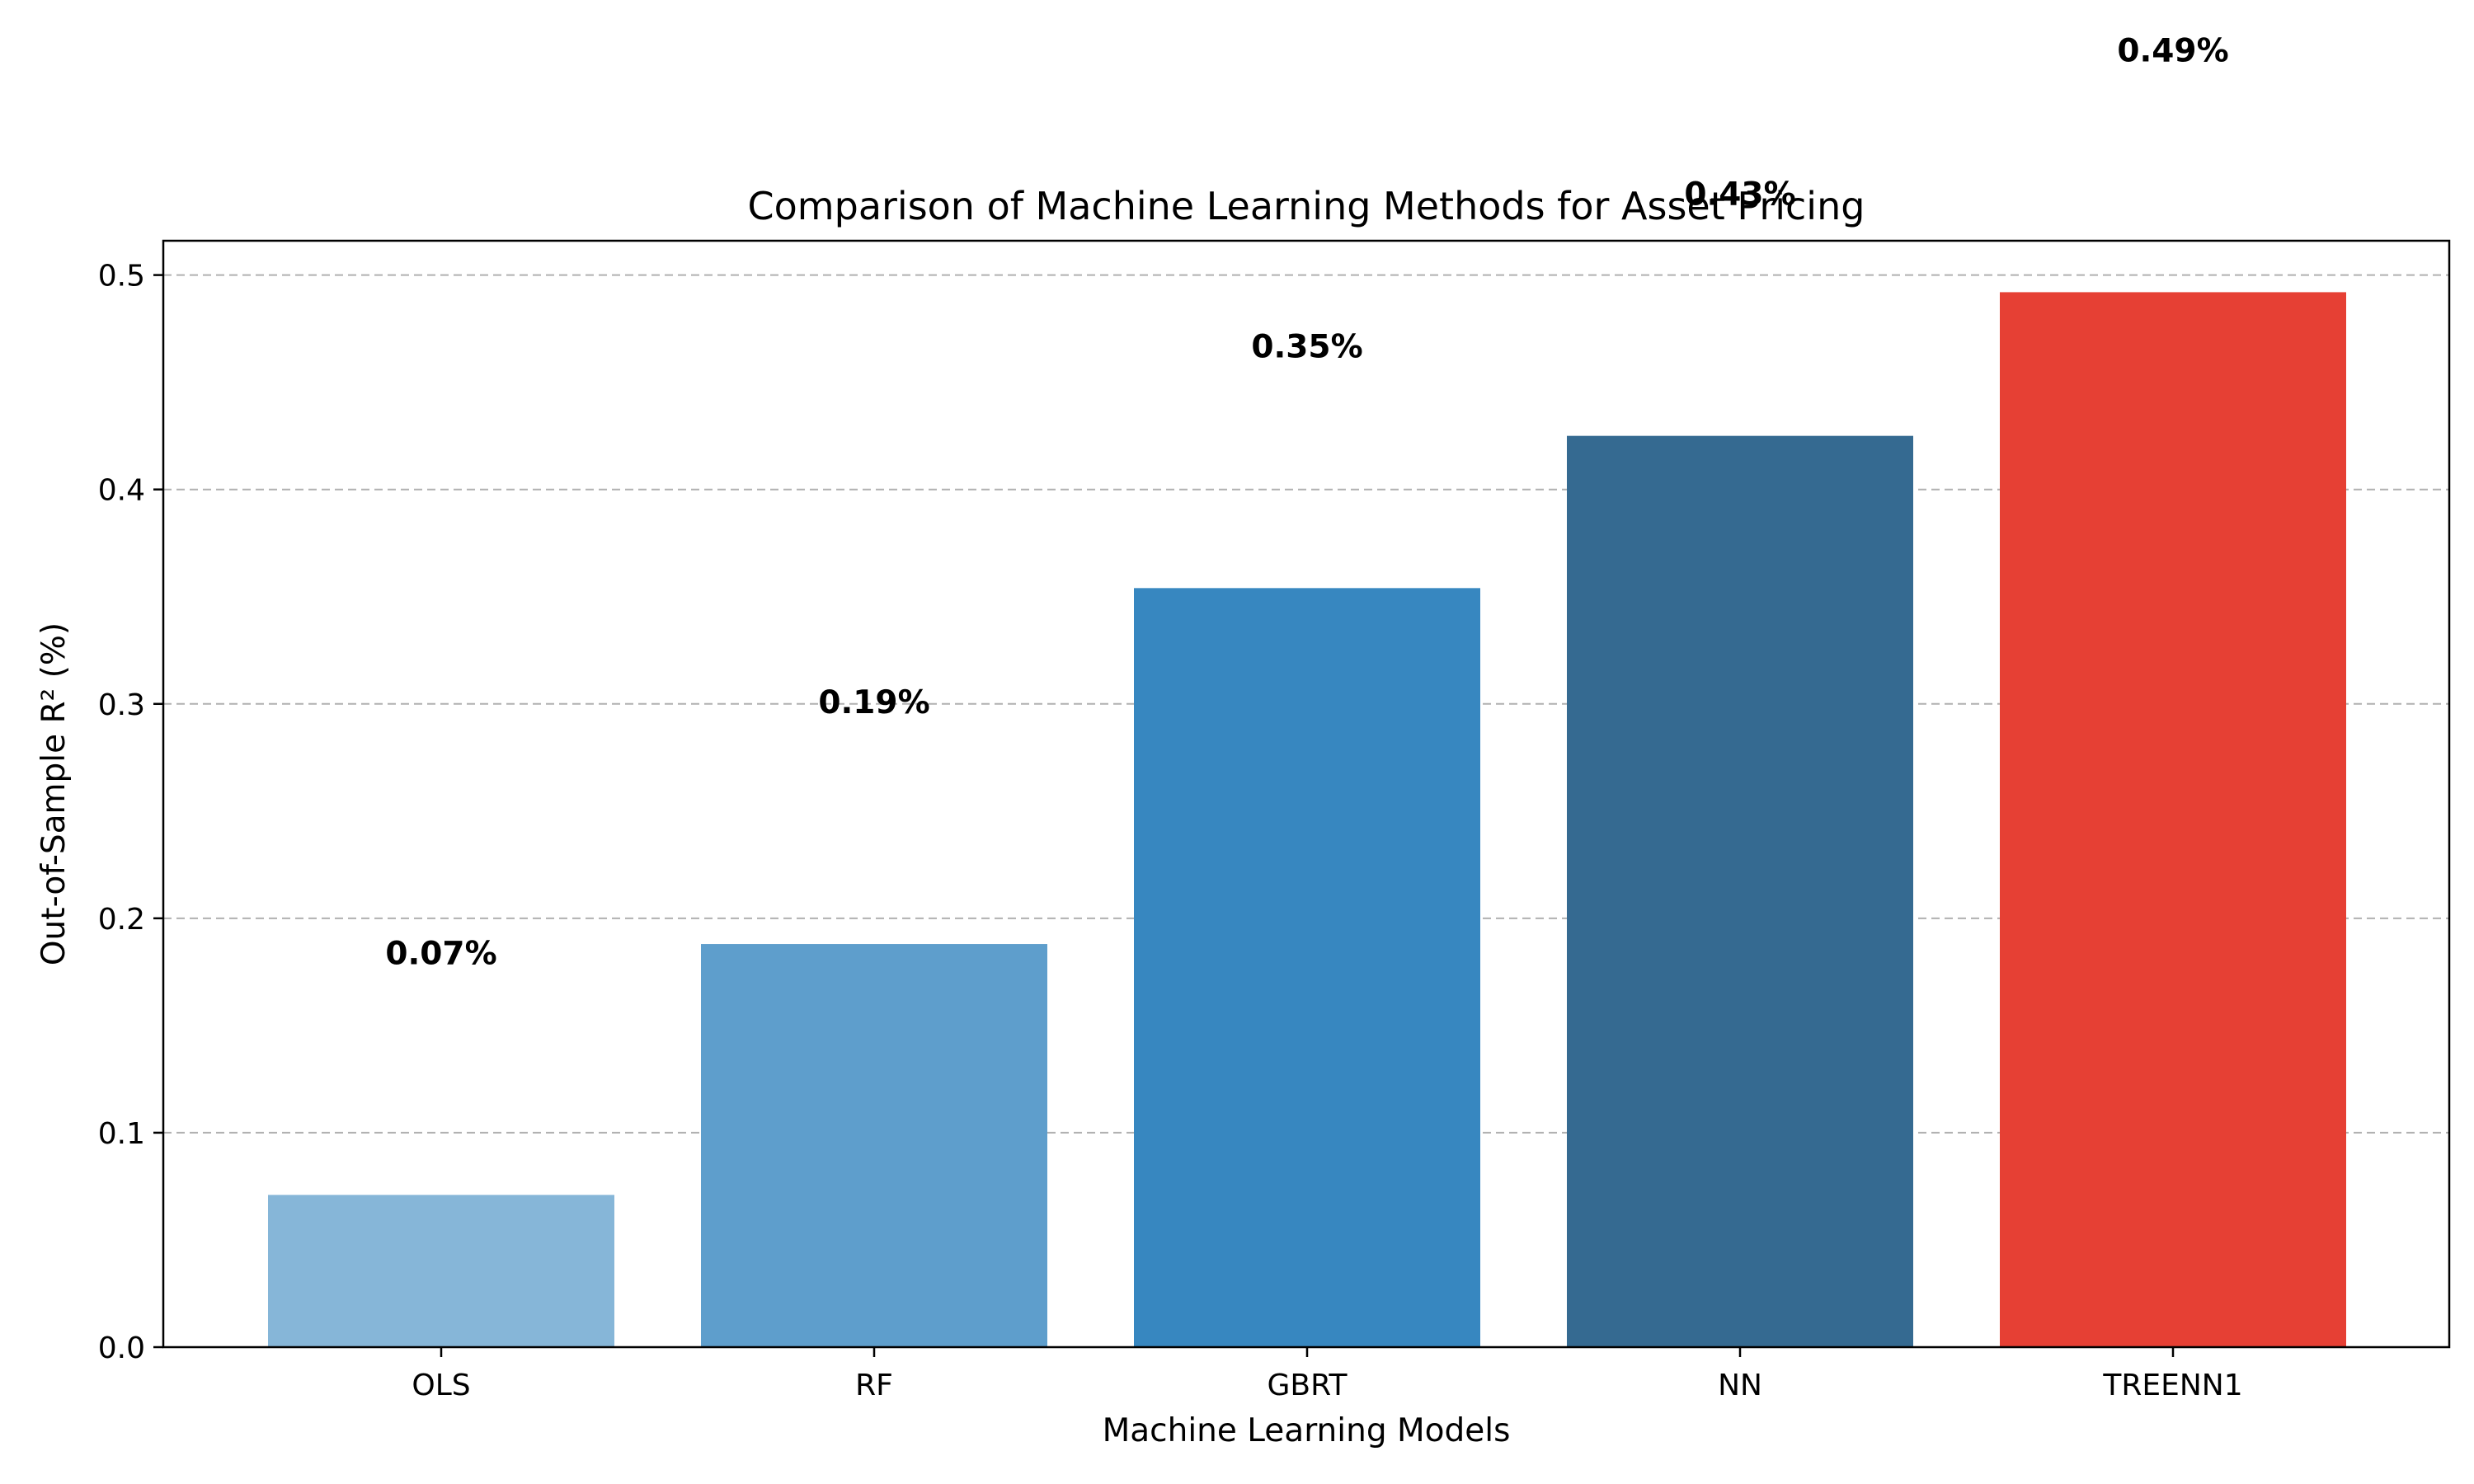 The height and width of the screenshot is (1484, 2474). Describe the element at coordinates (1308, 1385) in the screenshot. I see `x-tick-label: GBRT` at that location.